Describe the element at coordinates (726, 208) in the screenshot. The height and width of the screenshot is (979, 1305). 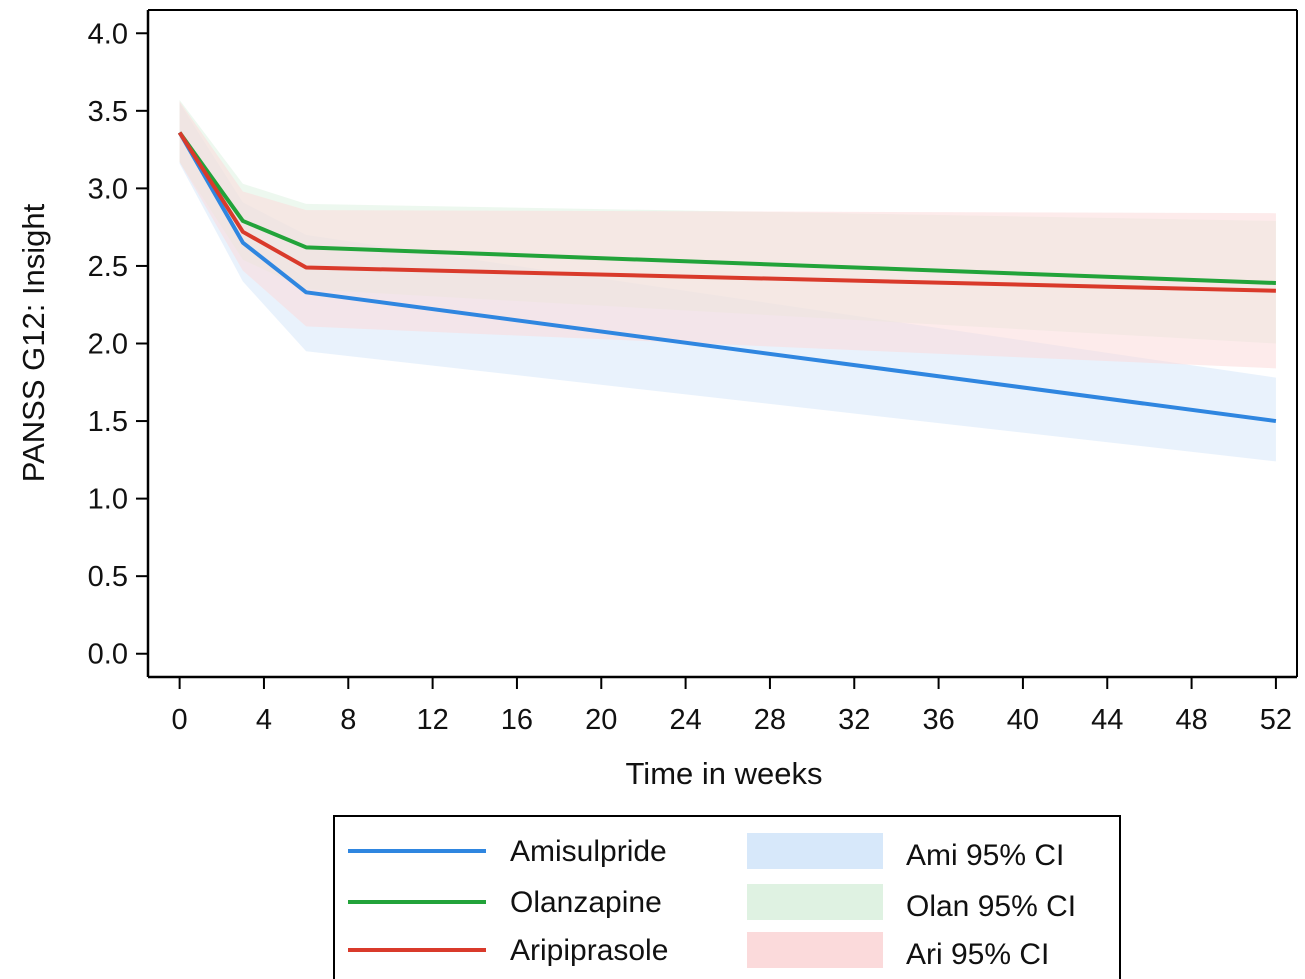
I see `series-line-olanzapine` at that location.